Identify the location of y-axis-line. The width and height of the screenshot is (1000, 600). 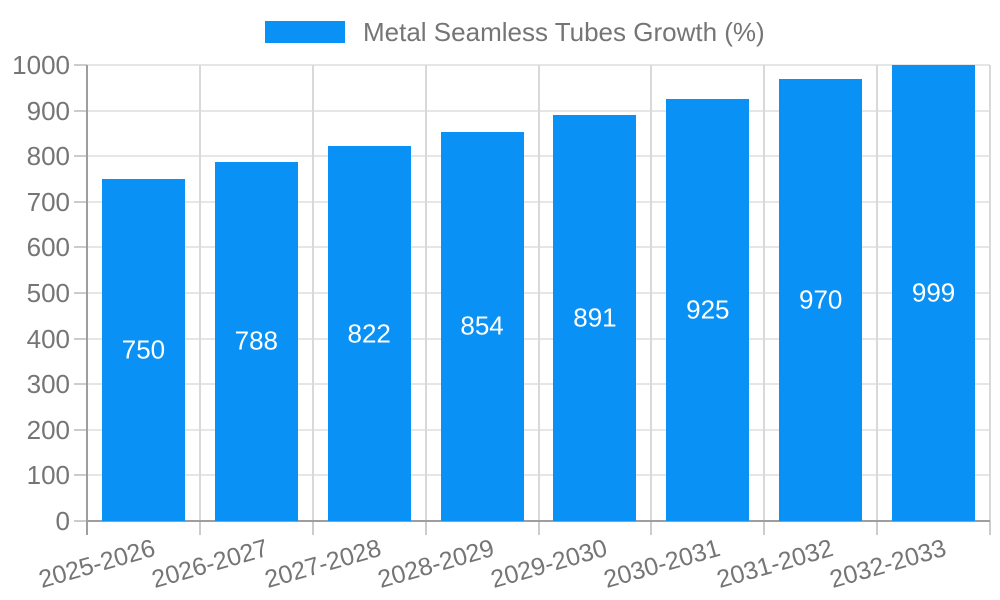
(87, 293).